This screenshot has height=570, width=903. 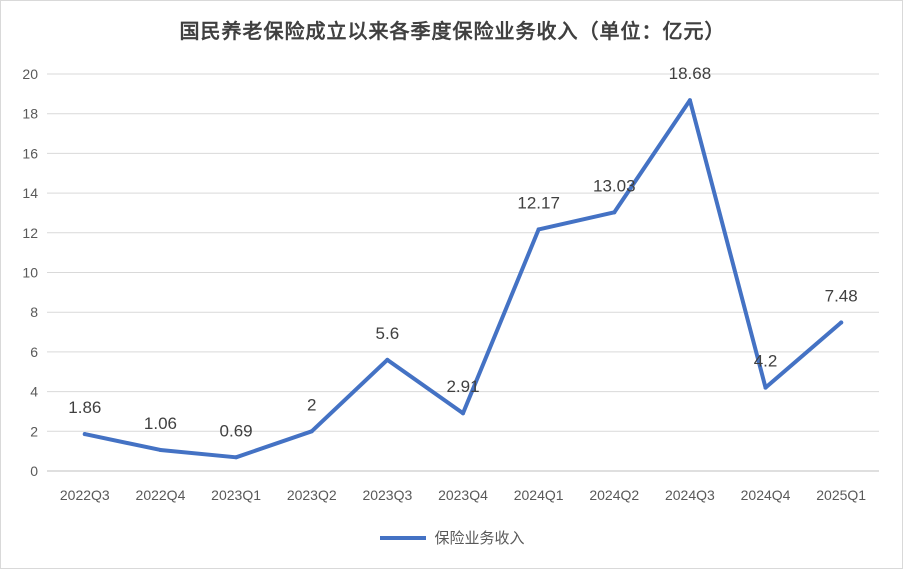 I want to click on x-tick-label: 2023Q3, so click(x=387, y=495).